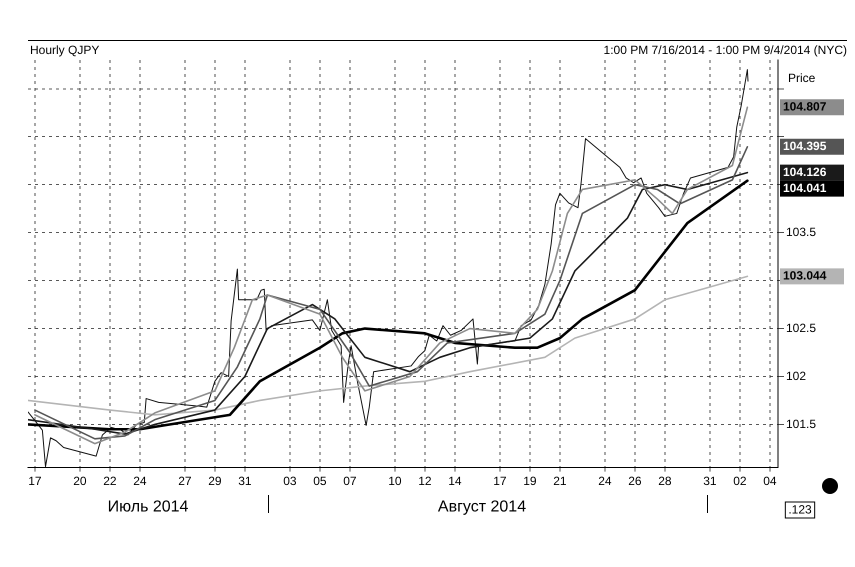  What do you see at coordinates (801, 231) in the screenshot?
I see `y-tick-label: 103.5` at bounding box center [801, 231].